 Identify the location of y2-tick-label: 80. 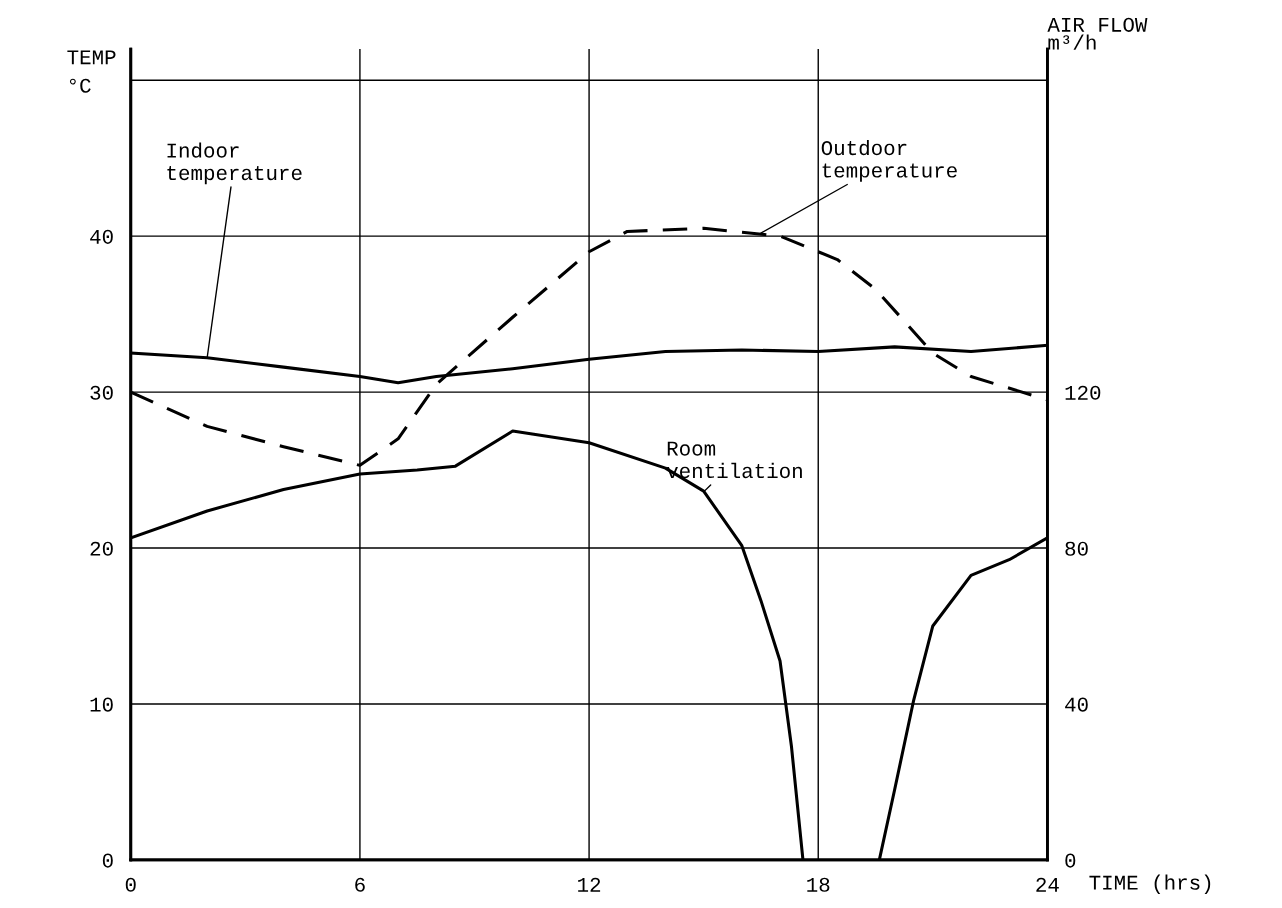
(1076, 548).